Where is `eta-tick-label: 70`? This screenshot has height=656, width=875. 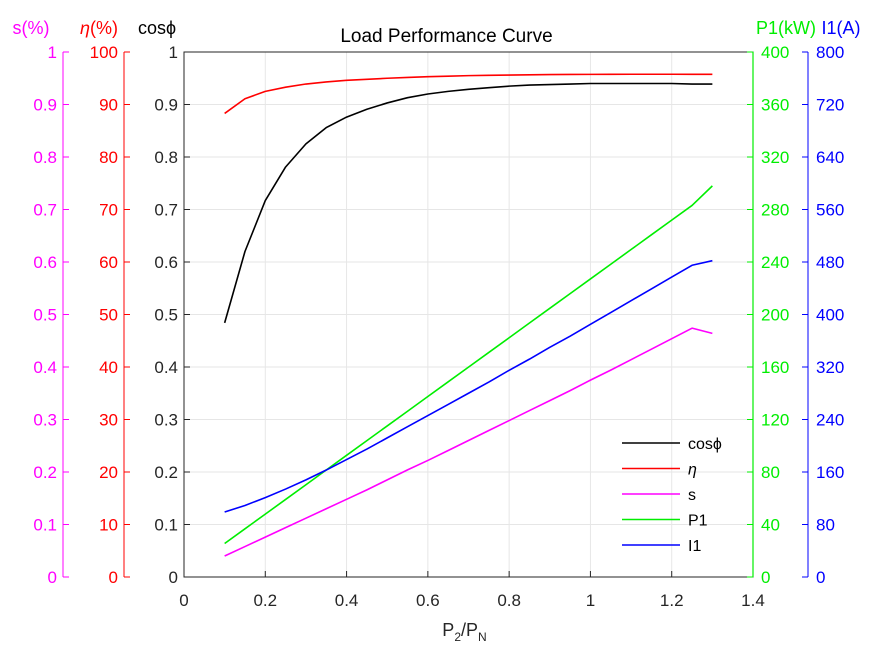
eta-tick-label: 70 is located at coordinates (108, 210).